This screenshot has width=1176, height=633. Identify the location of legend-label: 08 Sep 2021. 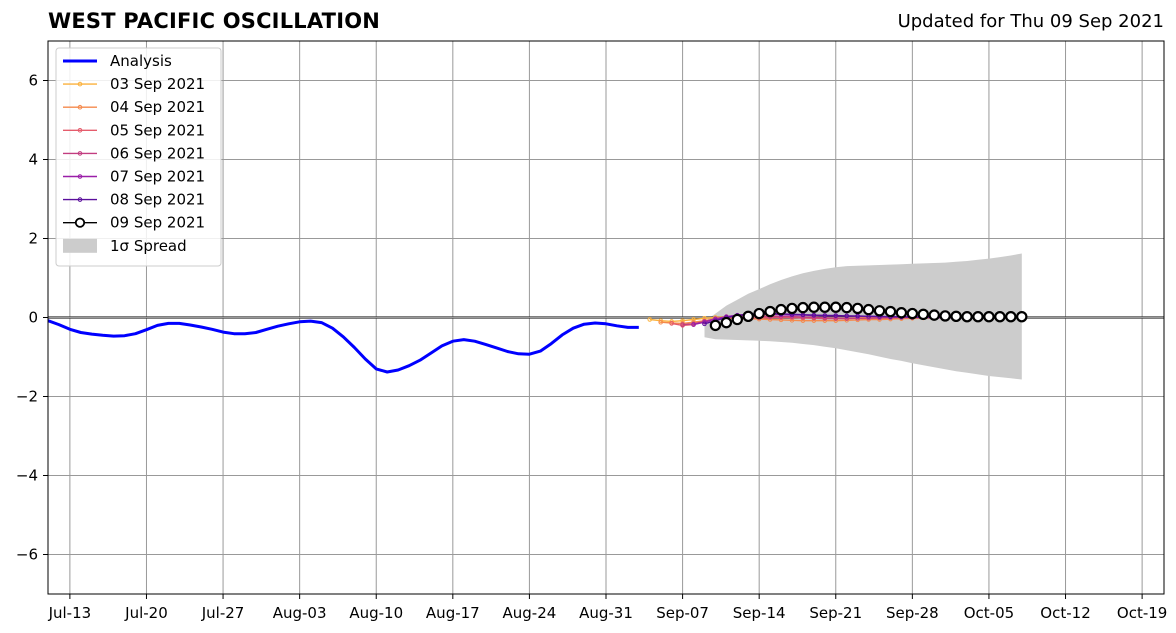
(157, 200).